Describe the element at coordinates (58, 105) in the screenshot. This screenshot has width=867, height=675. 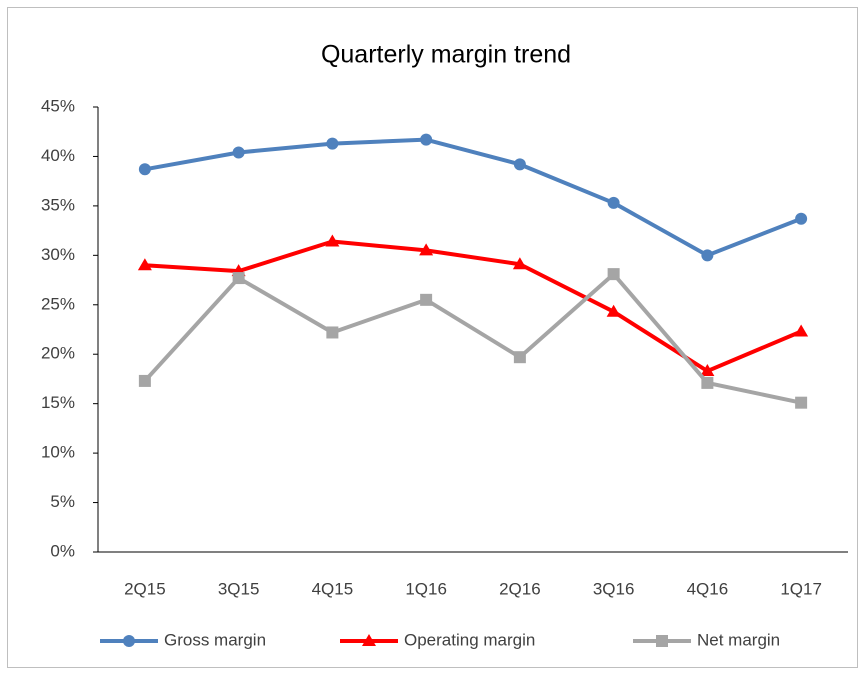
I see `y-tick-label: 45%` at that location.